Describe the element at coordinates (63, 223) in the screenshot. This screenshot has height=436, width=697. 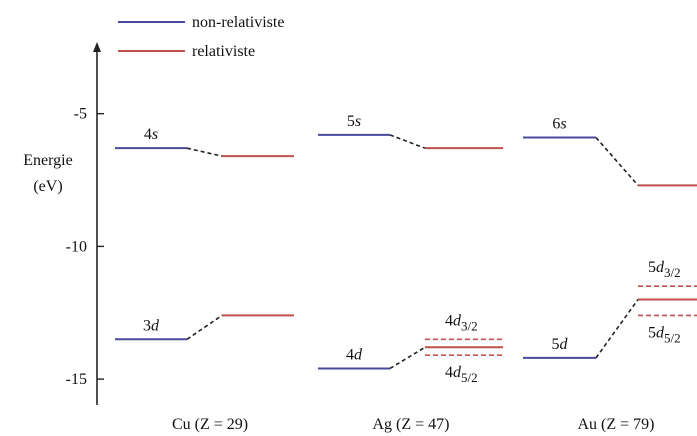
I see `y-axis: -5 -10 -15 Energie (eV)` at that location.